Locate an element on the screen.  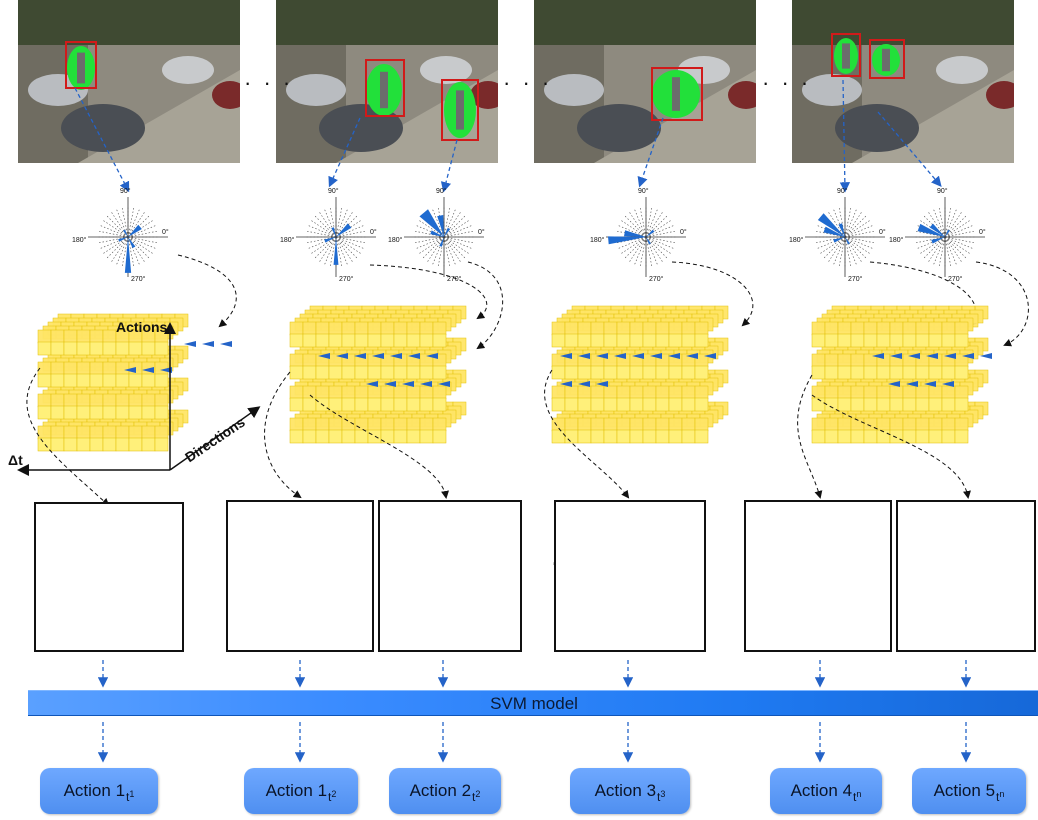
action-subscript: t is located at coordinates (128, 797).